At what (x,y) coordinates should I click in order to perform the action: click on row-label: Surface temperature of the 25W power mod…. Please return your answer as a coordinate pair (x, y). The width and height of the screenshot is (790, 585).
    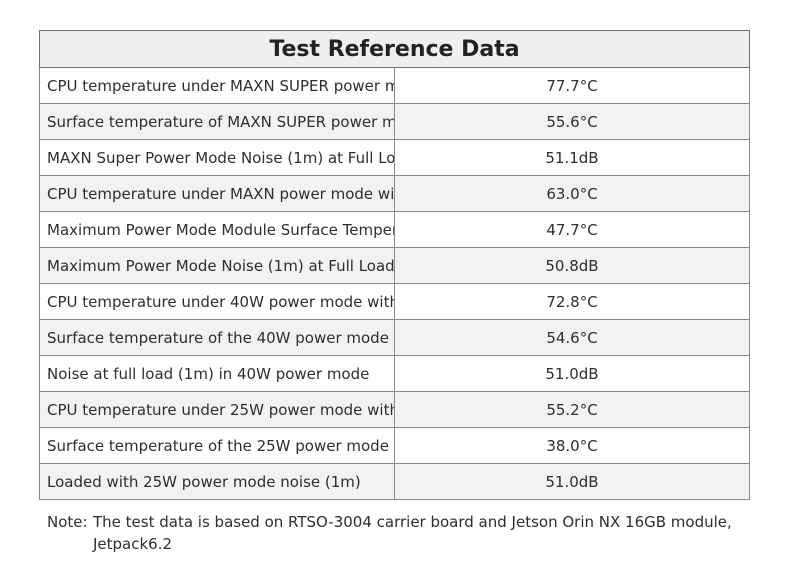
    Looking at the image, I should click on (217, 445).